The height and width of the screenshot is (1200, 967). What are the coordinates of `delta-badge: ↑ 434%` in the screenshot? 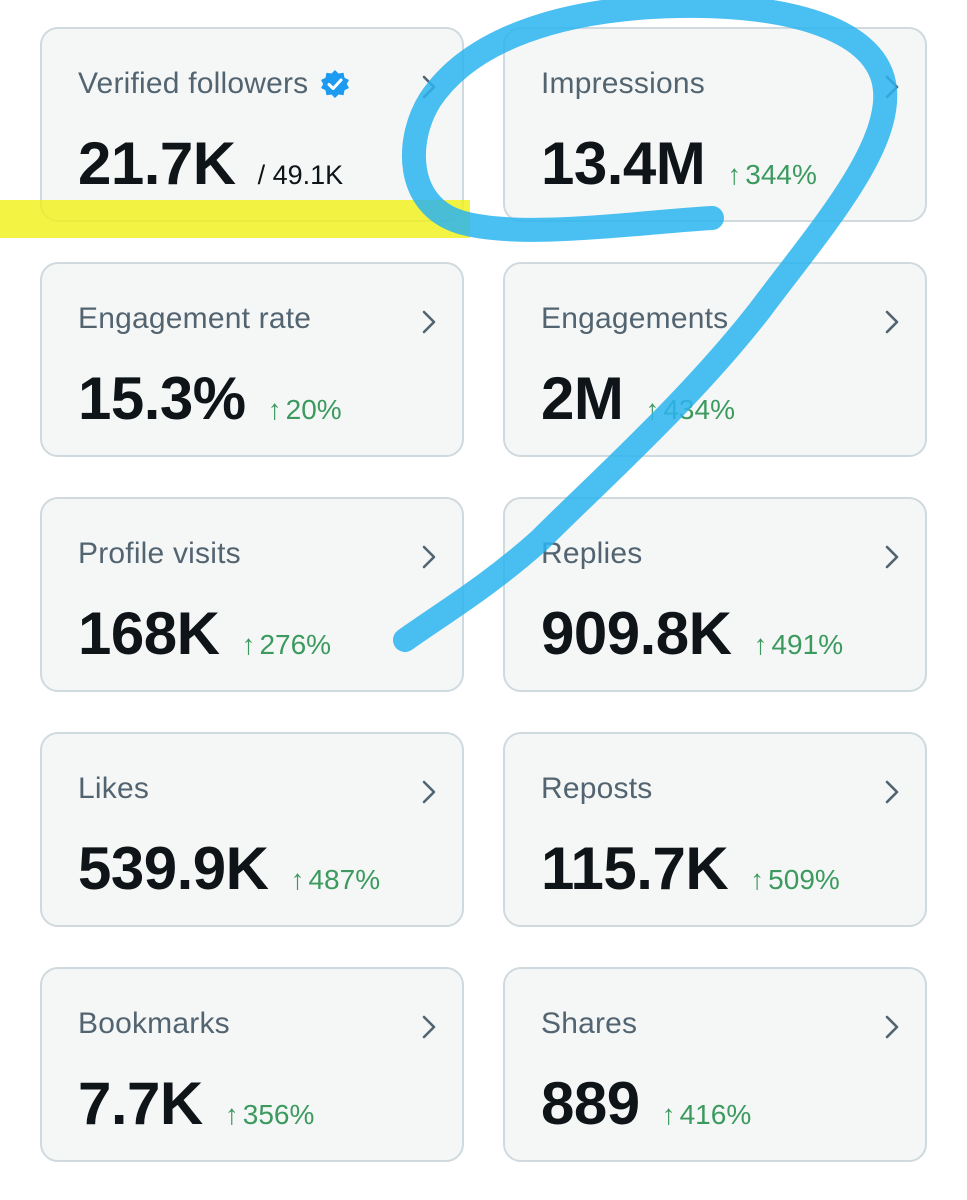 It's located at (690, 410).